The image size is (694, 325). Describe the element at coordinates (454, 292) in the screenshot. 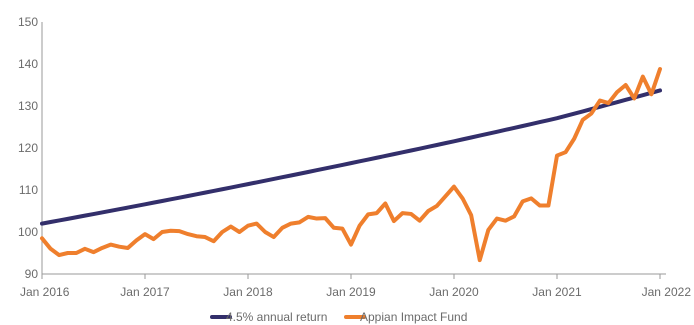

I see `x-tick-label: Jan 2020` at that location.